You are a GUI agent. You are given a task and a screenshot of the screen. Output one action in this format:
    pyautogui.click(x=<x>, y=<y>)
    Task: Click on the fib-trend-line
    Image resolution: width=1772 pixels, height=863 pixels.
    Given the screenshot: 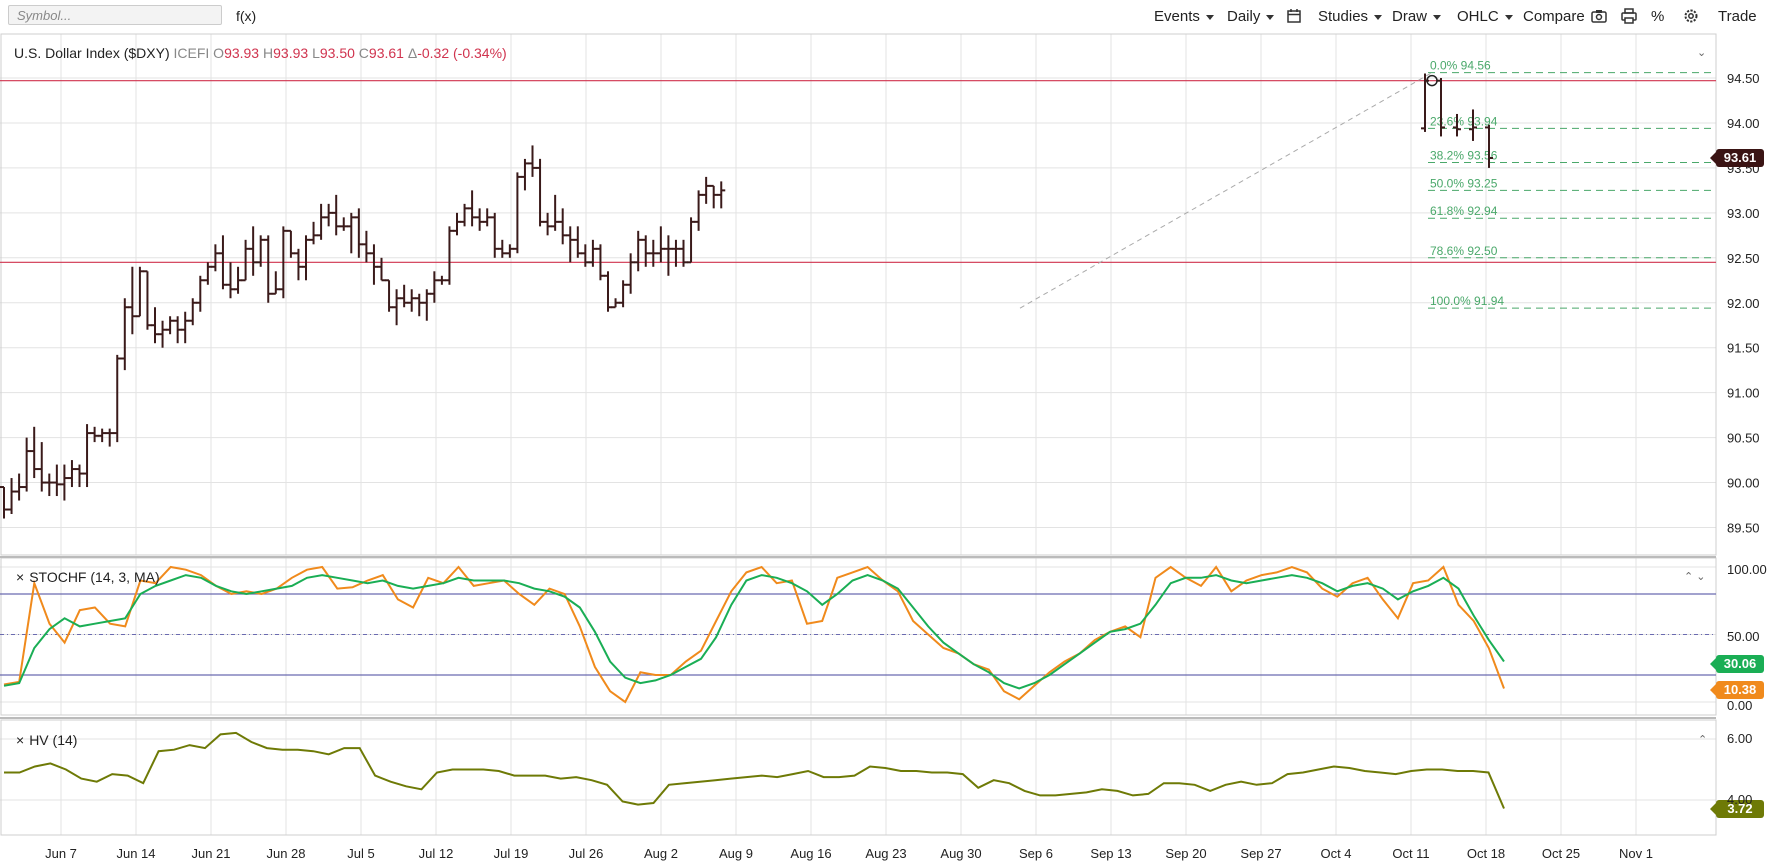 What is the action you would take?
    pyautogui.click(x=1226, y=190)
    